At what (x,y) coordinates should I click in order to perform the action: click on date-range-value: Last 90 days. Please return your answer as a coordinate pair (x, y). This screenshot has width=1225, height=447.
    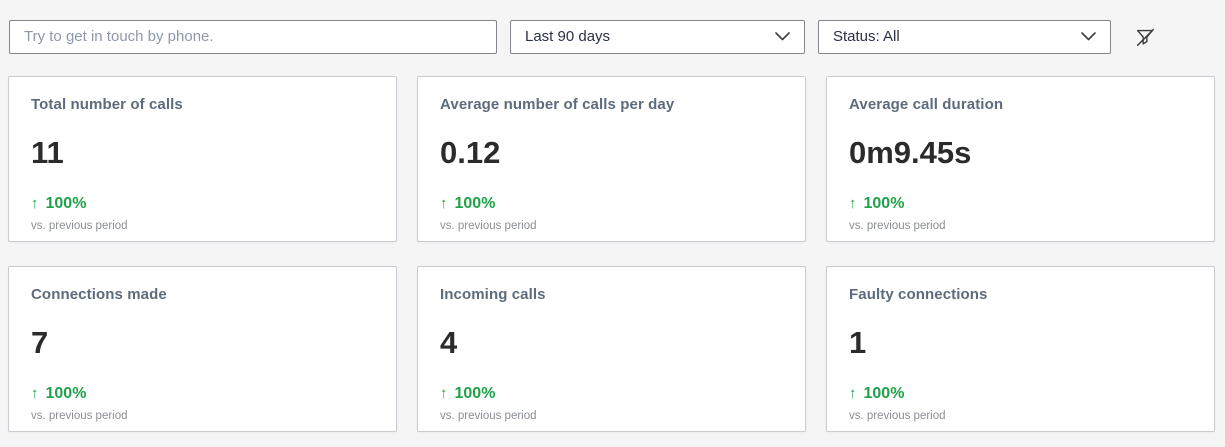
    Looking at the image, I should click on (568, 36).